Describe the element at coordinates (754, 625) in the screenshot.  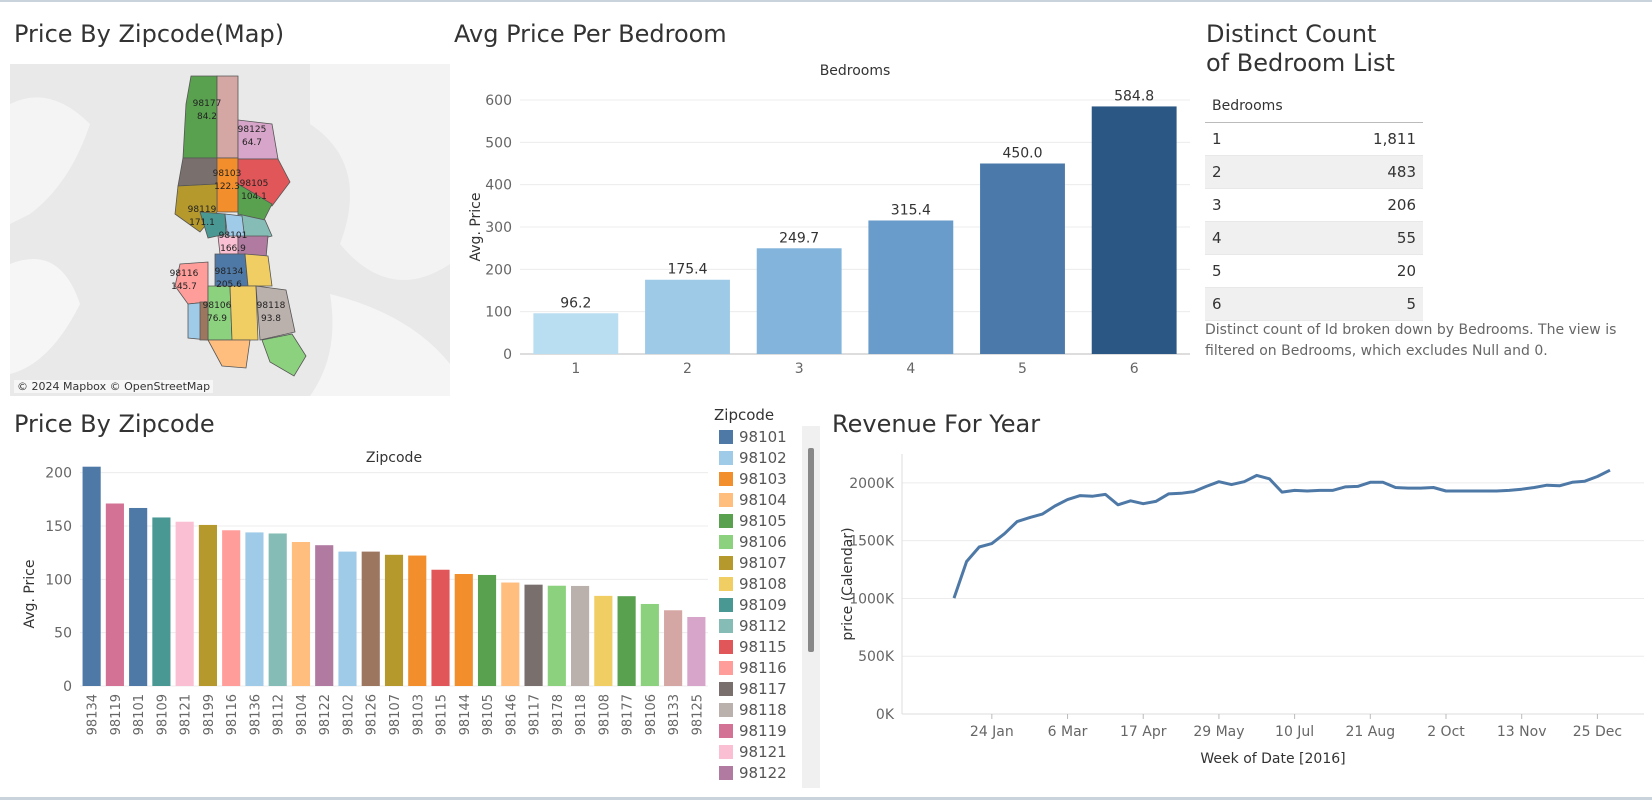
I see `legend-item: 98112` at that location.